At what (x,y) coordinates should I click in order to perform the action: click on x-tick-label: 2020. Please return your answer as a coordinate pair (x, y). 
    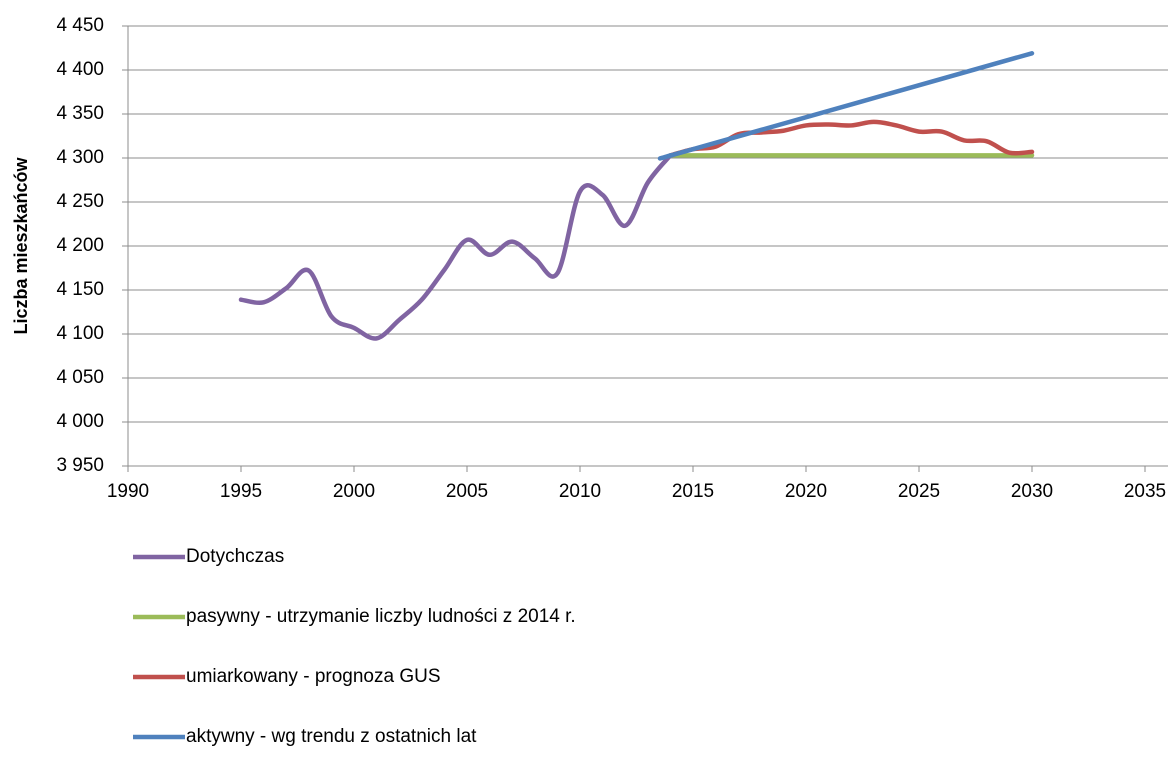
    Looking at the image, I should click on (806, 491).